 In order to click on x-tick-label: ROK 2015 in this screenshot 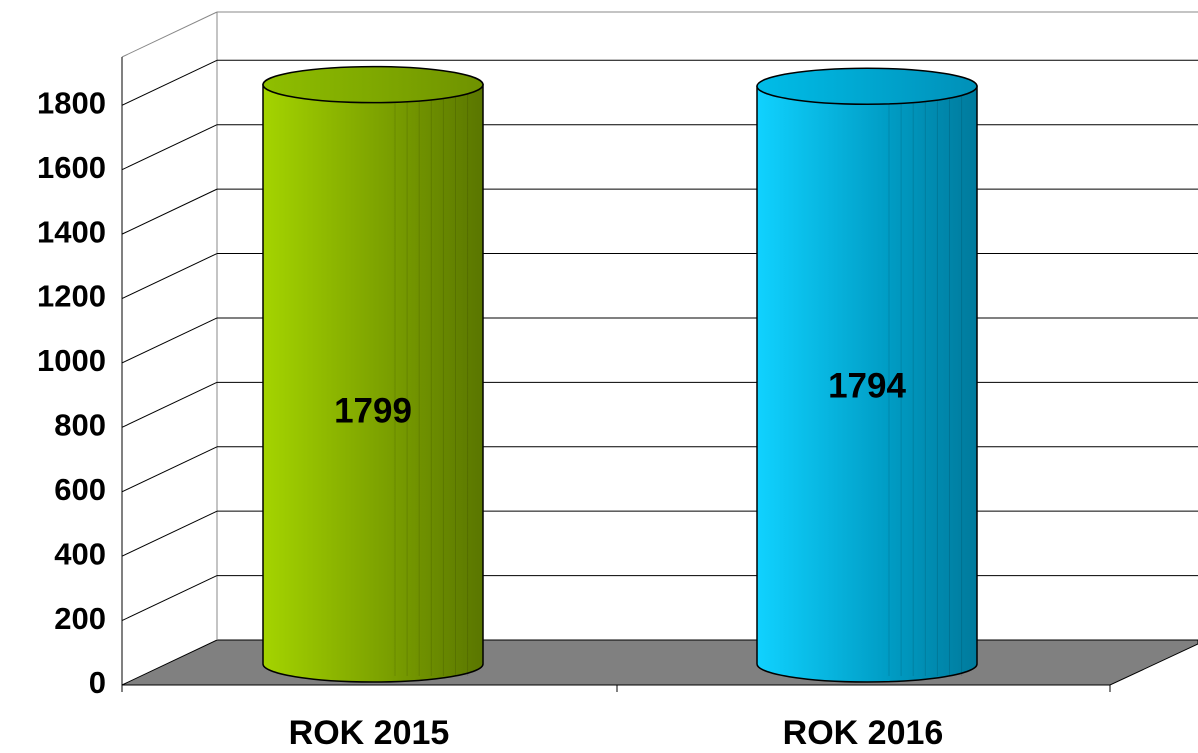, I will do `click(369, 733)`.